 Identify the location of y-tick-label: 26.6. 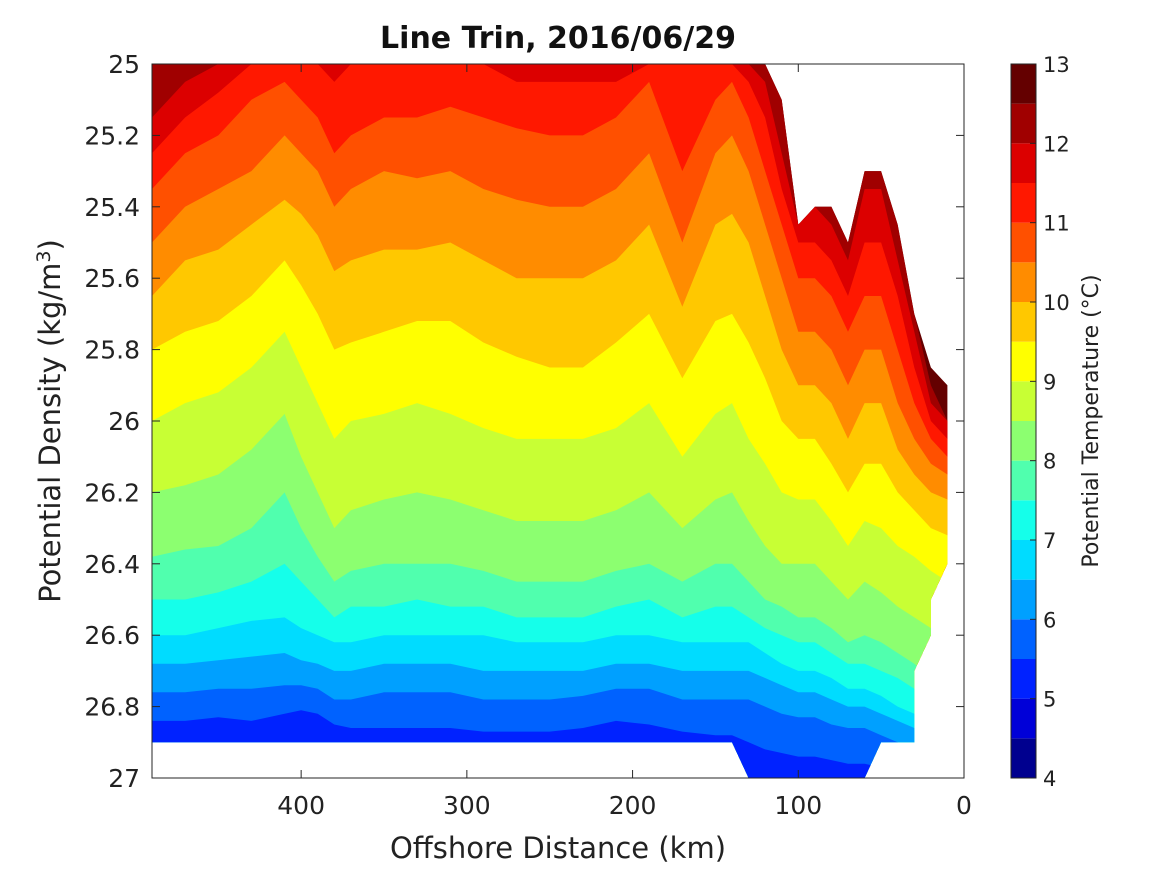
(112, 635).